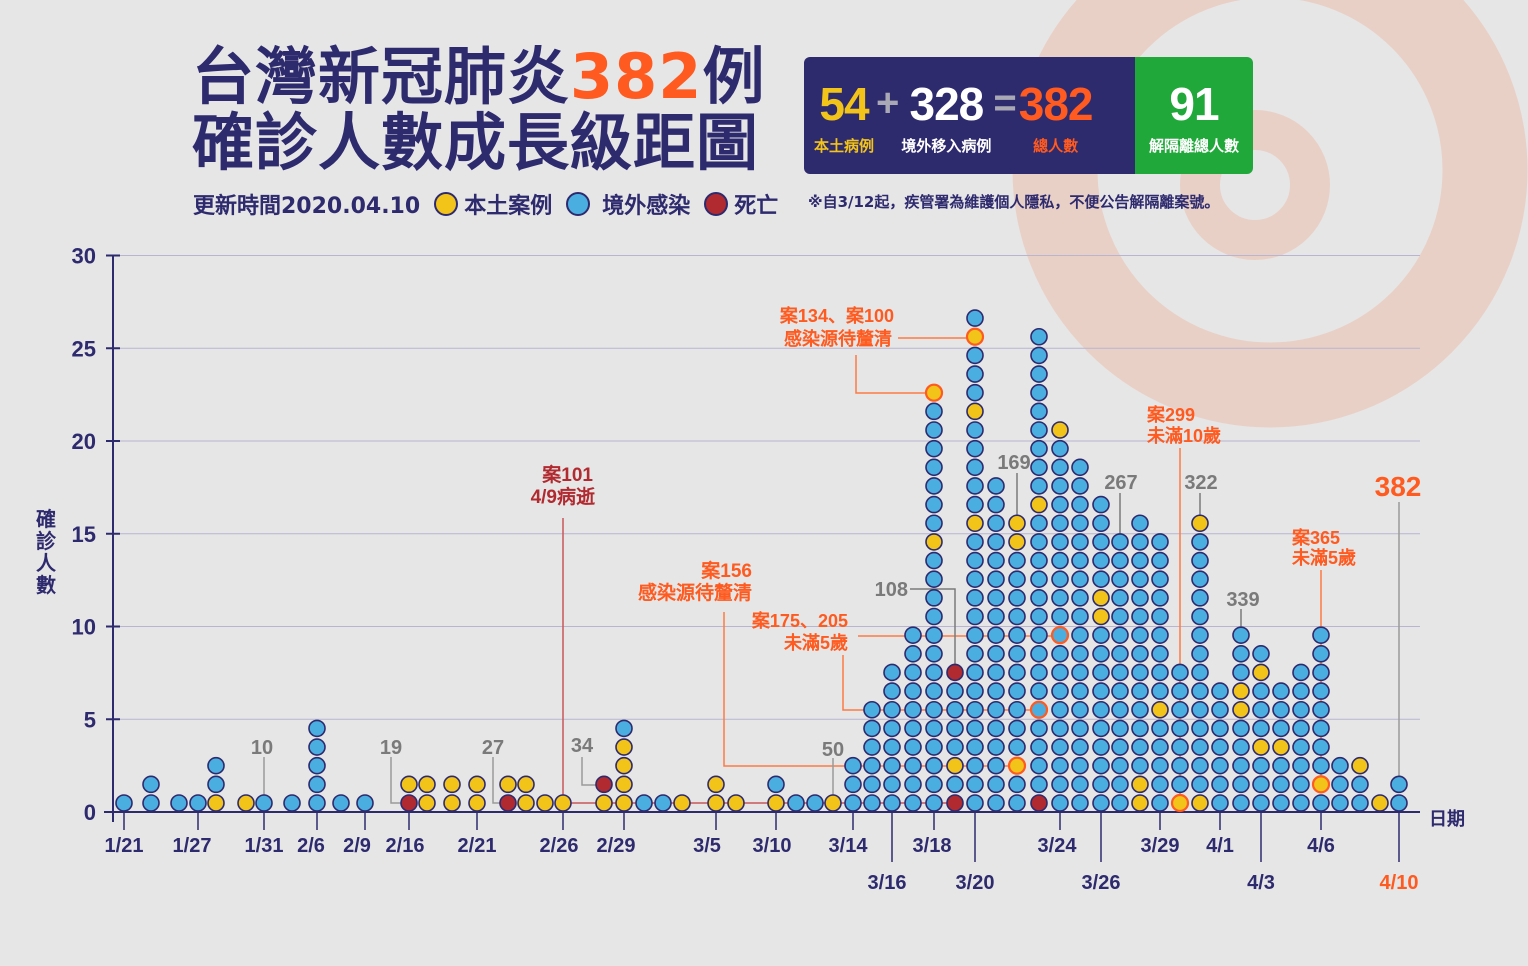 This screenshot has width=1528, height=966. I want to click on annotation-case101-note: 4/9病逝, so click(563, 496).